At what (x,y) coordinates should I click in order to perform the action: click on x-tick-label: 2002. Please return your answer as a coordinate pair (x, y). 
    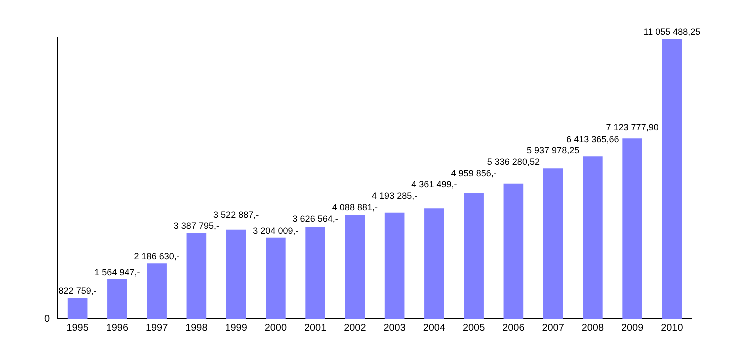
    Looking at the image, I should click on (355, 328).